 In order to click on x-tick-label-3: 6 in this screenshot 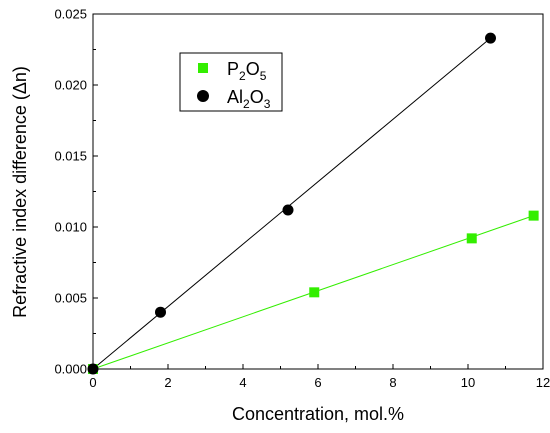, I will do `click(317, 382)`.